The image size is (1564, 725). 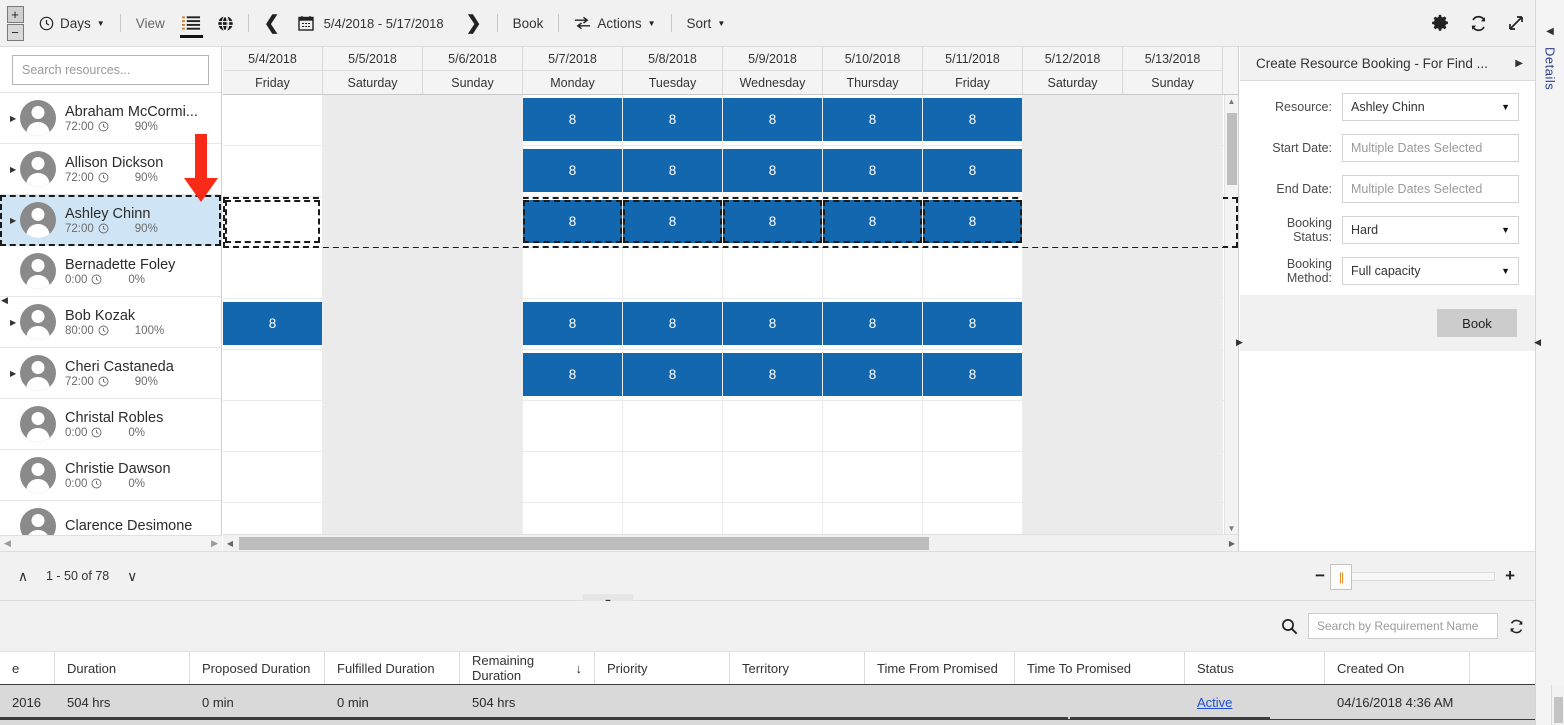 I want to click on collapse-all-button: −, so click(x=15, y=32).